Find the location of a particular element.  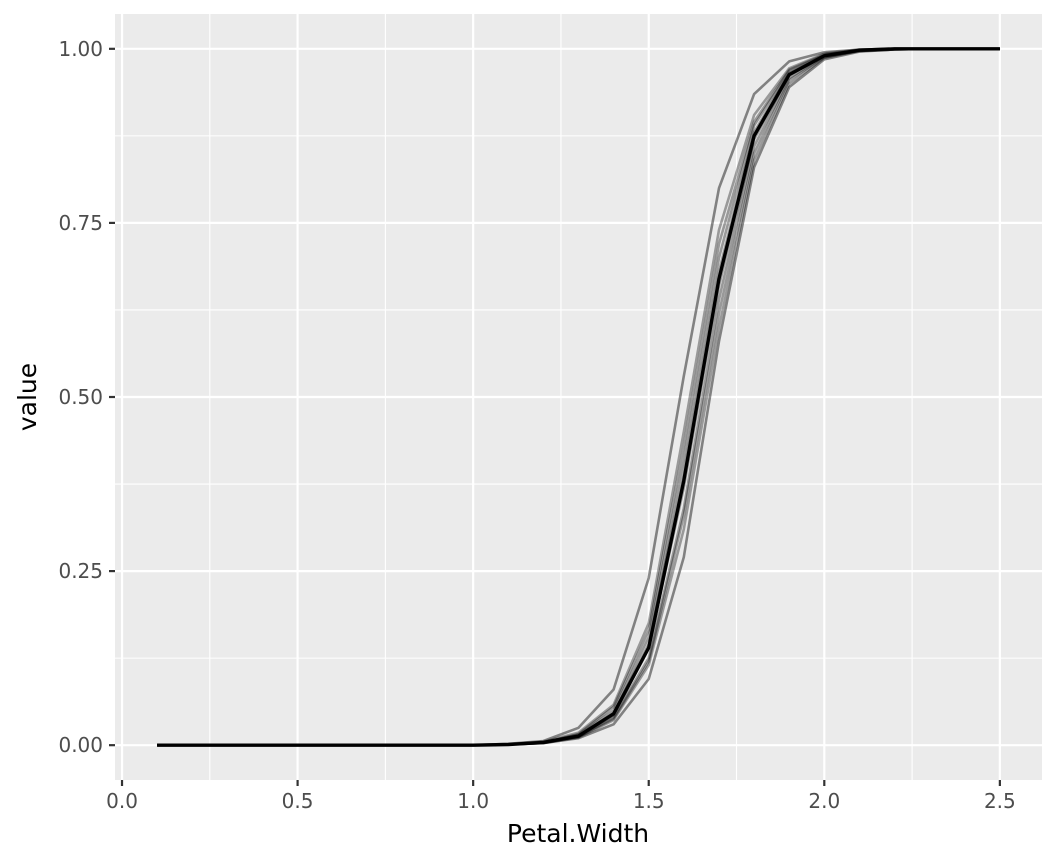

x-tick-label: 2.5 is located at coordinates (1000, 801).